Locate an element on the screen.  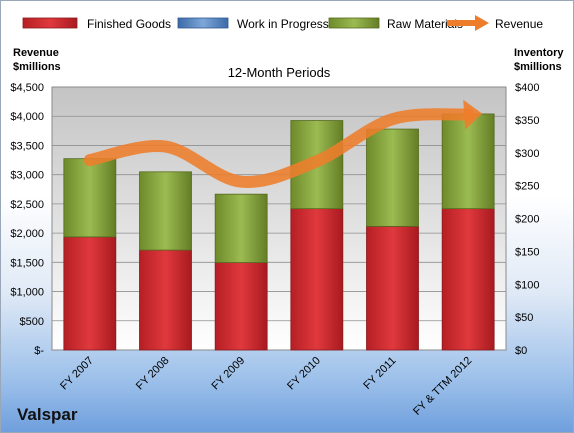
revenue-line-path is located at coordinates (279, 148).